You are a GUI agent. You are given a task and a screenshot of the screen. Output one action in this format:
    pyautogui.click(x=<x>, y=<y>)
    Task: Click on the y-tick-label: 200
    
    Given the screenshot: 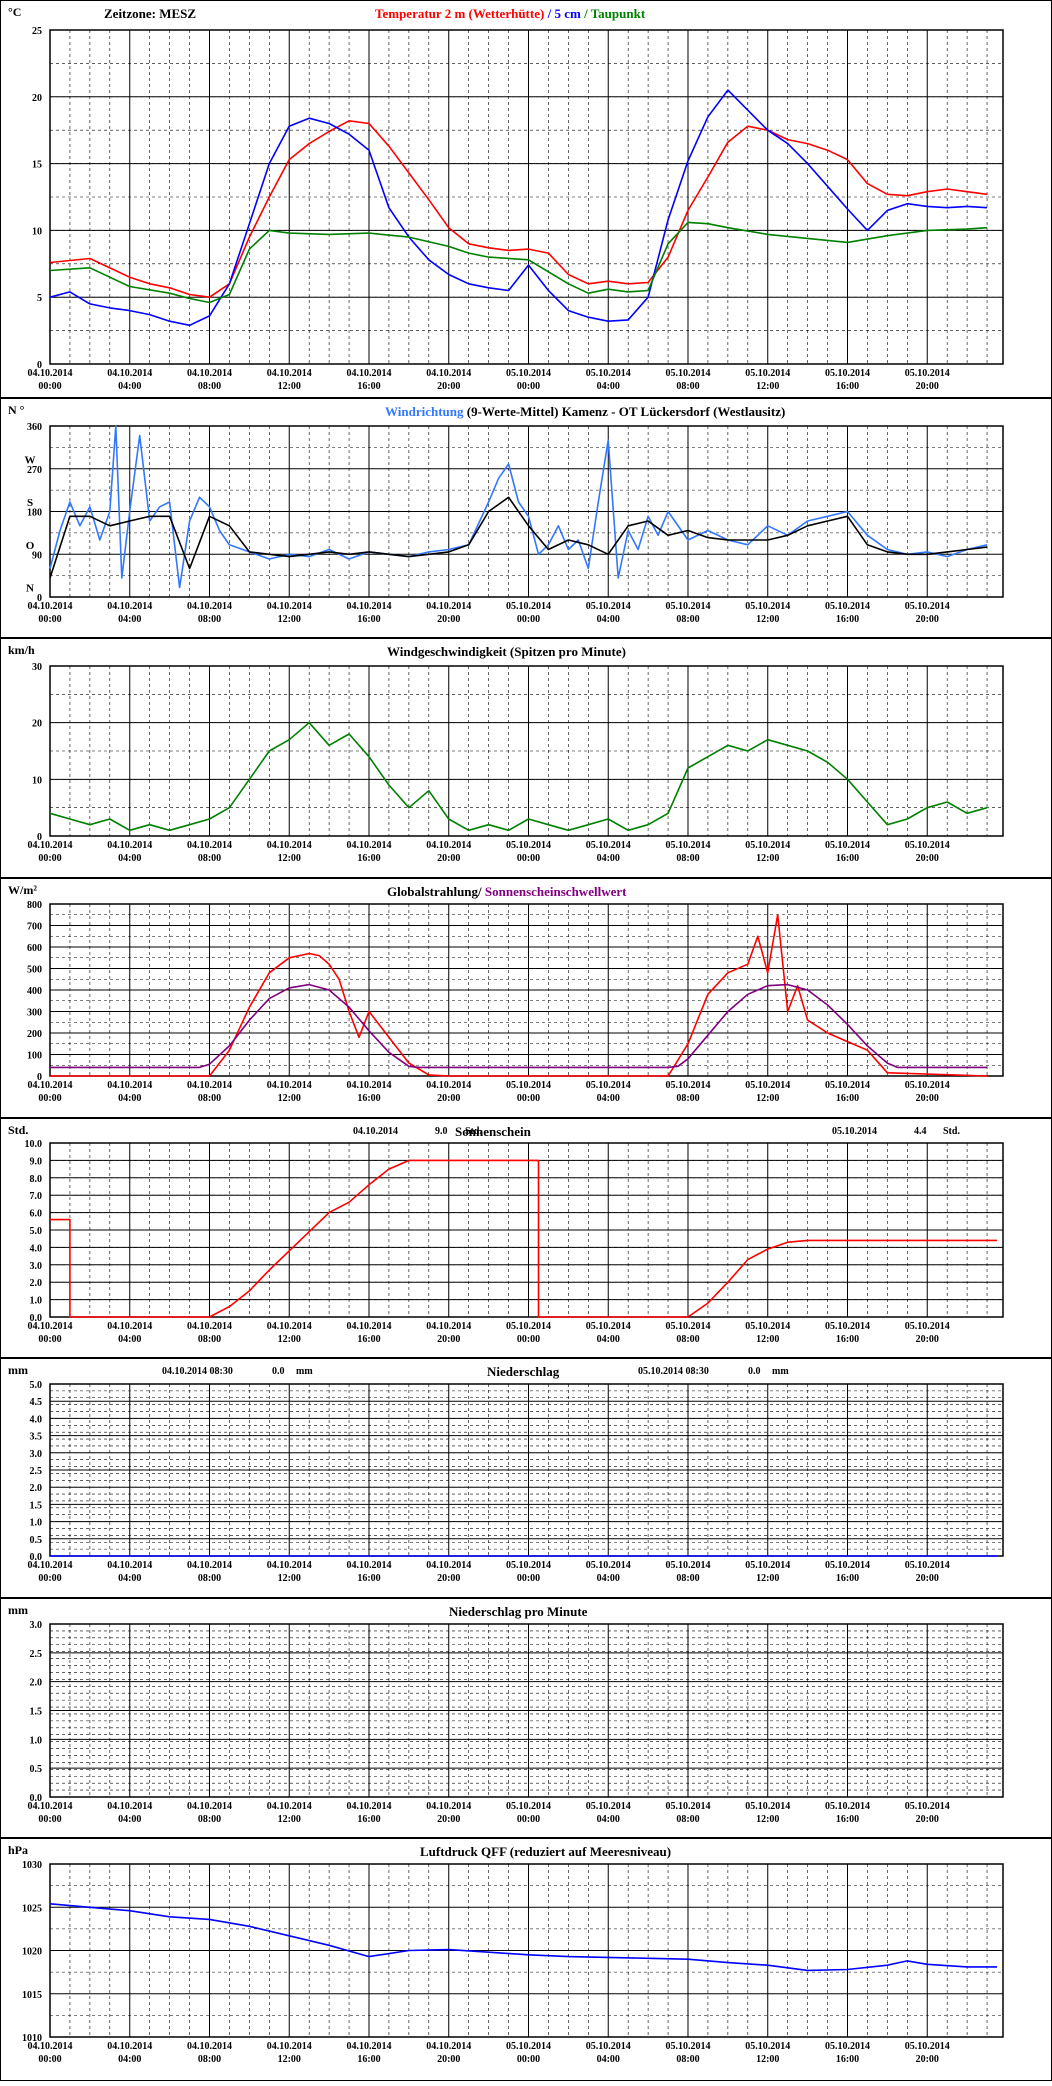 What is the action you would take?
    pyautogui.click(x=34, y=1034)
    